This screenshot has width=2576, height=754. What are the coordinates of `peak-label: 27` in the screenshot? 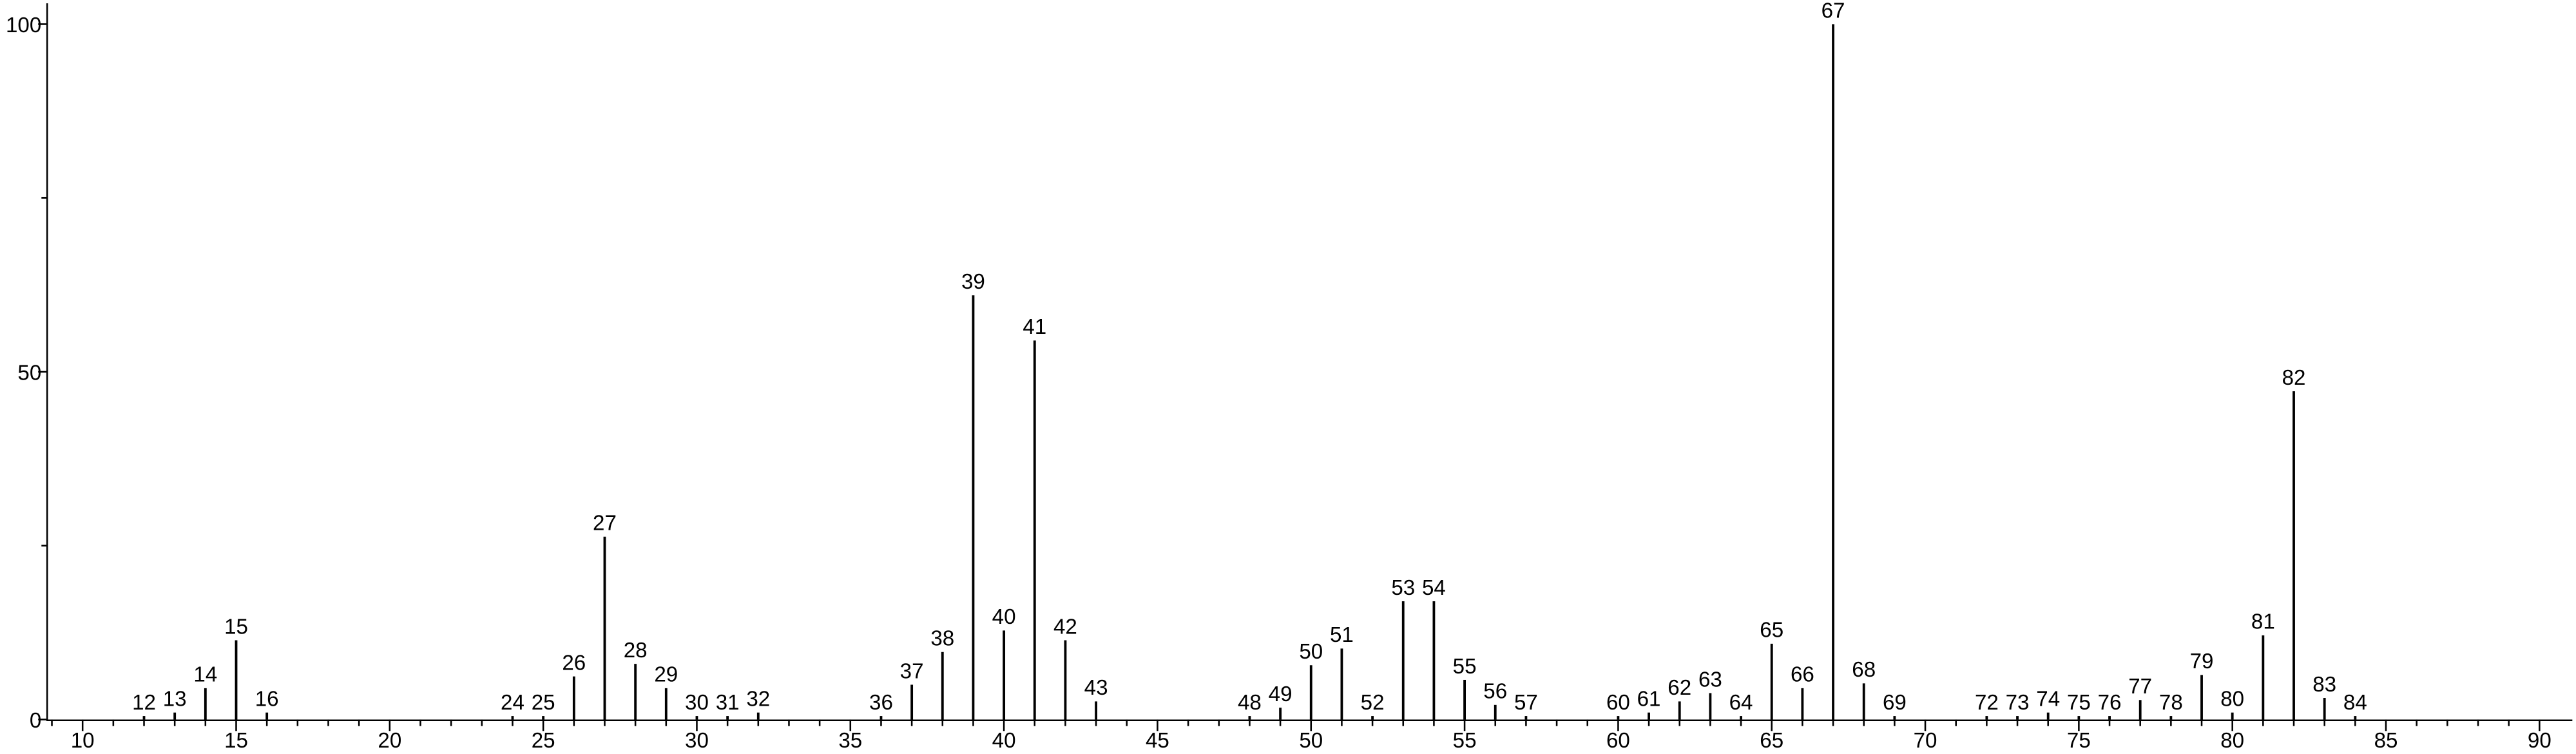 It's located at (605, 523).